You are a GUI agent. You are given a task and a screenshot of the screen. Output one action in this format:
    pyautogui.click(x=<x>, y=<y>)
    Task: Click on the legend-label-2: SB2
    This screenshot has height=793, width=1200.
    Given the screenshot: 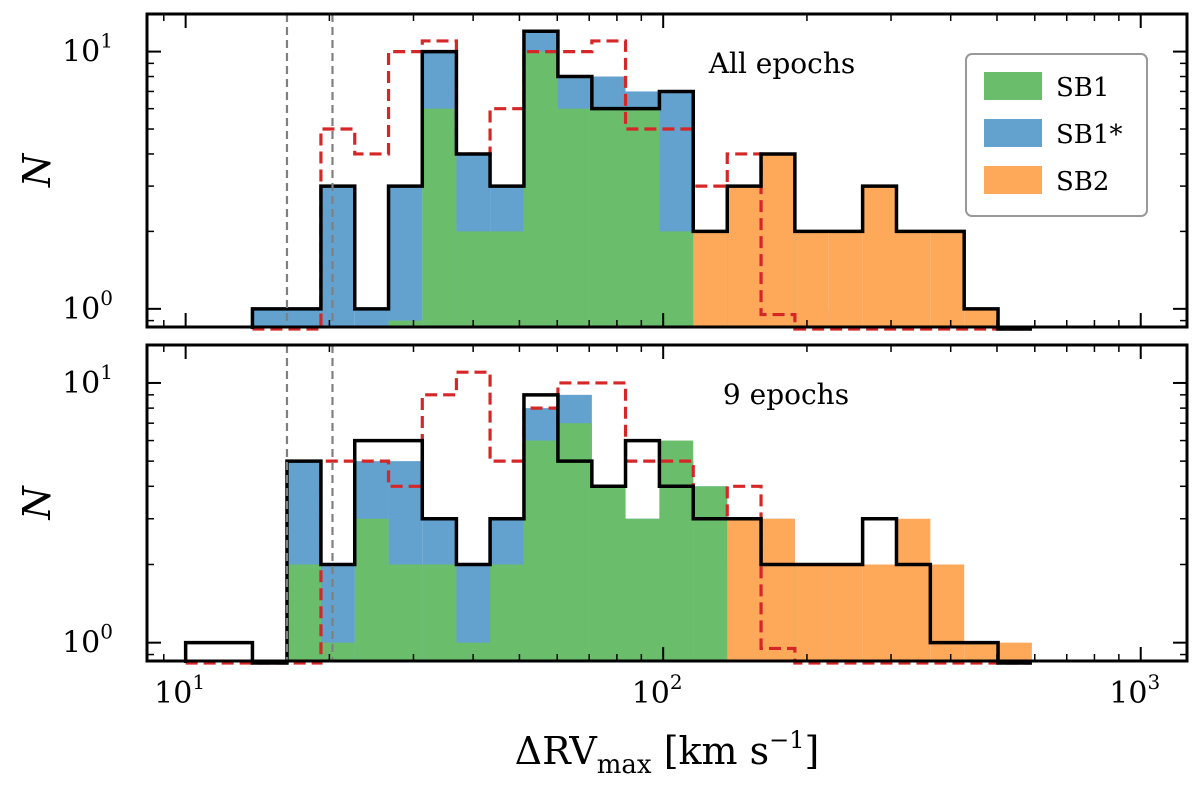 What is the action you would take?
    pyautogui.click(x=1082, y=182)
    